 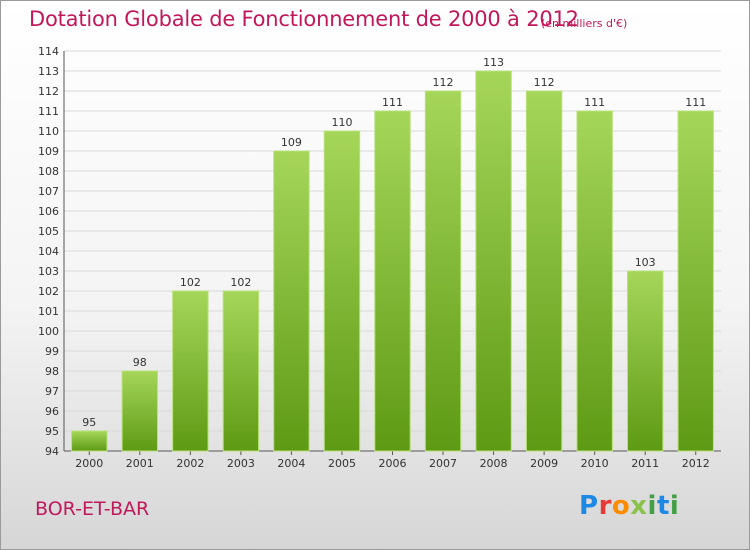 What do you see at coordinates (190, 463) in the screenshot?
I see `x-tick-label: 2002` at bounding box center [190, 463].